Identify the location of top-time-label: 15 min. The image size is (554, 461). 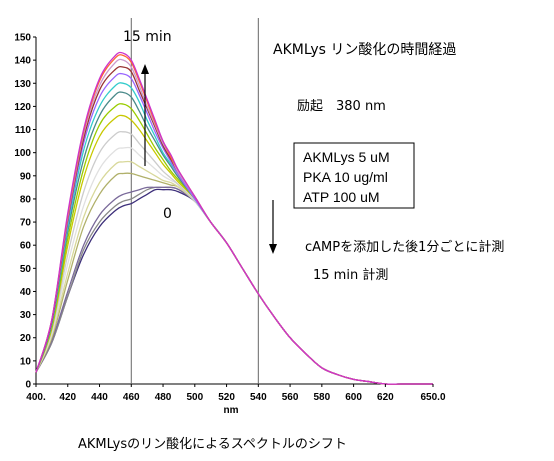
(147, 37).